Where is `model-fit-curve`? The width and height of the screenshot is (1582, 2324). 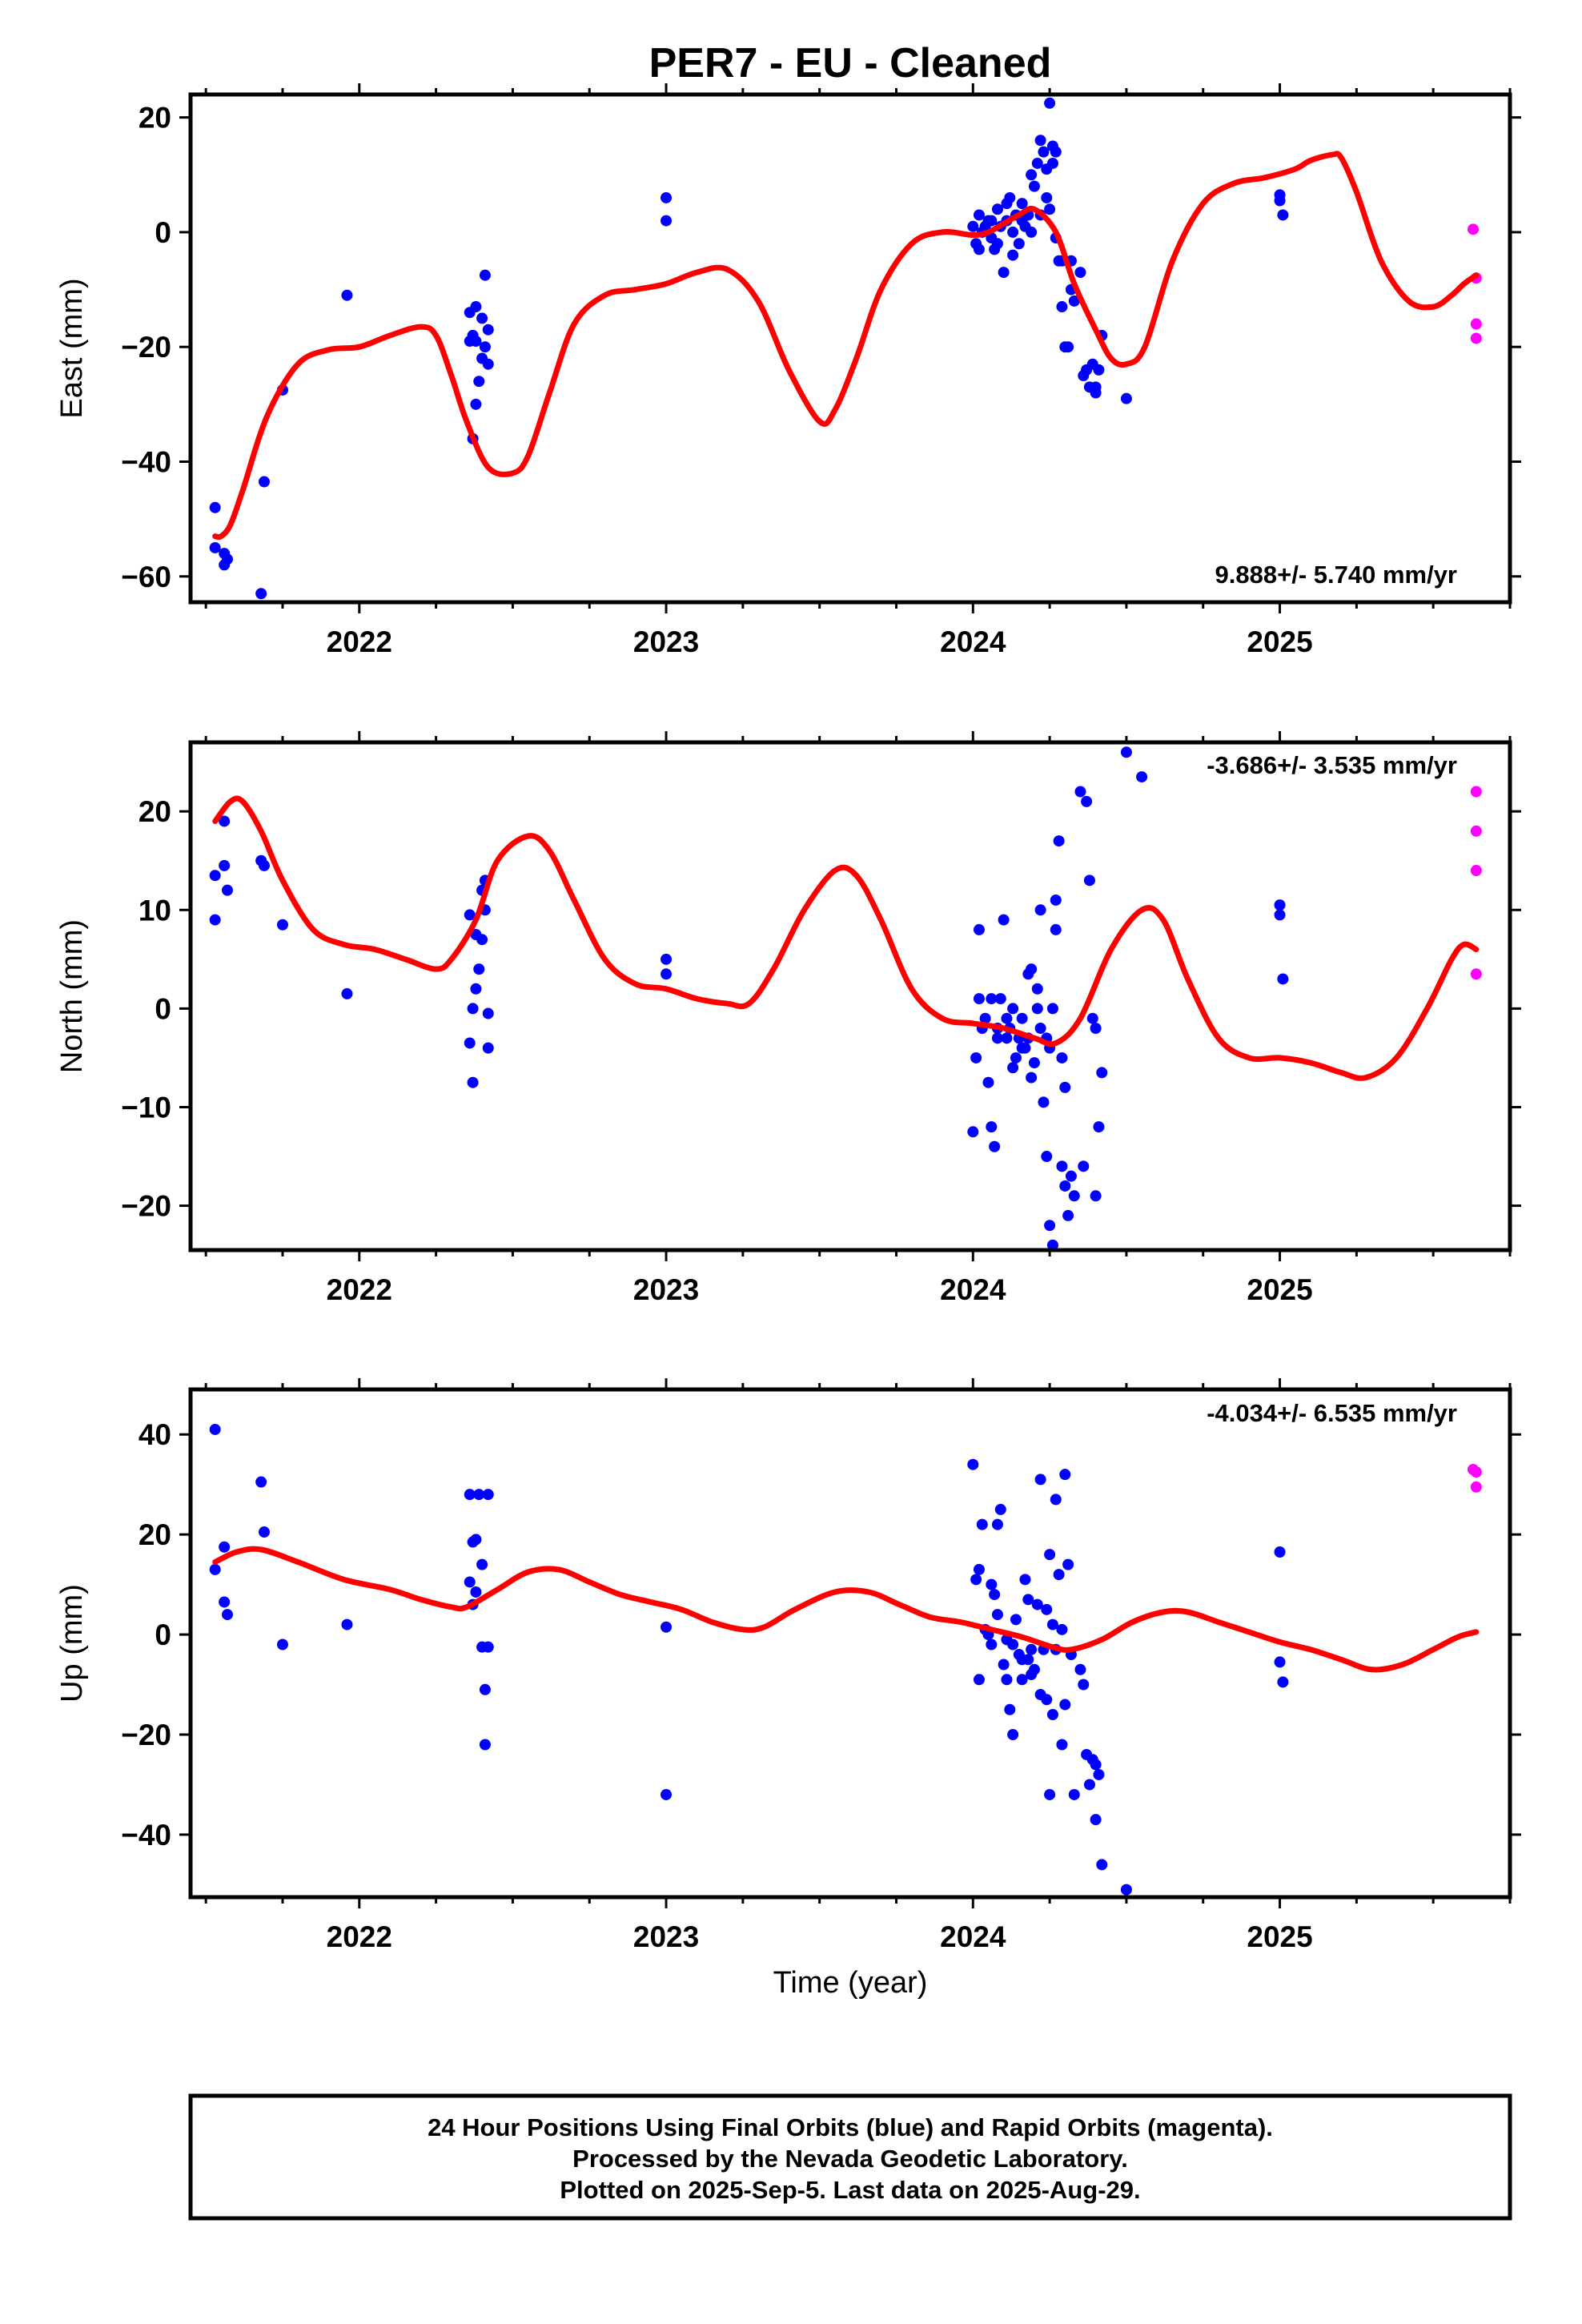 model-fit-curve is located at coordinates (846, 938).